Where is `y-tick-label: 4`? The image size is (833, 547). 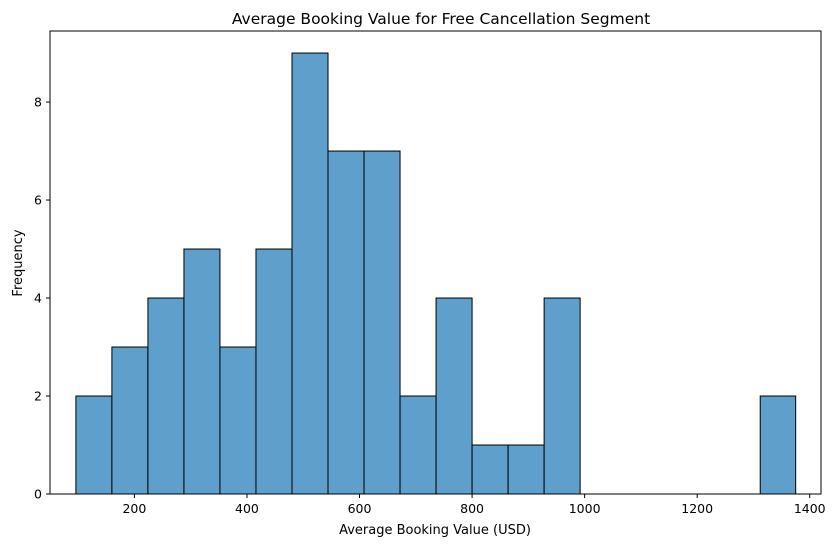
y-tick-label: 4 is located at coordinates (38, 298).